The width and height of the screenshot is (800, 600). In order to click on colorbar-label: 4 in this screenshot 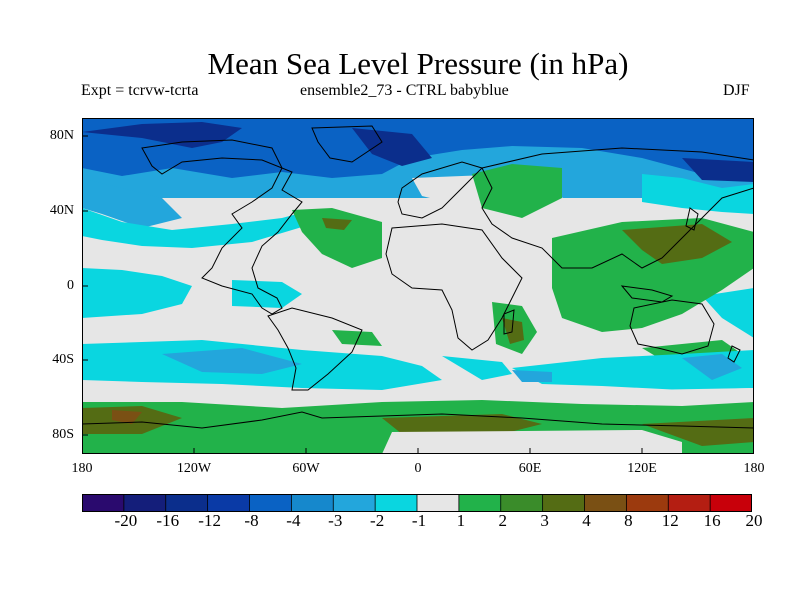, I will do `click(586, 520)`.